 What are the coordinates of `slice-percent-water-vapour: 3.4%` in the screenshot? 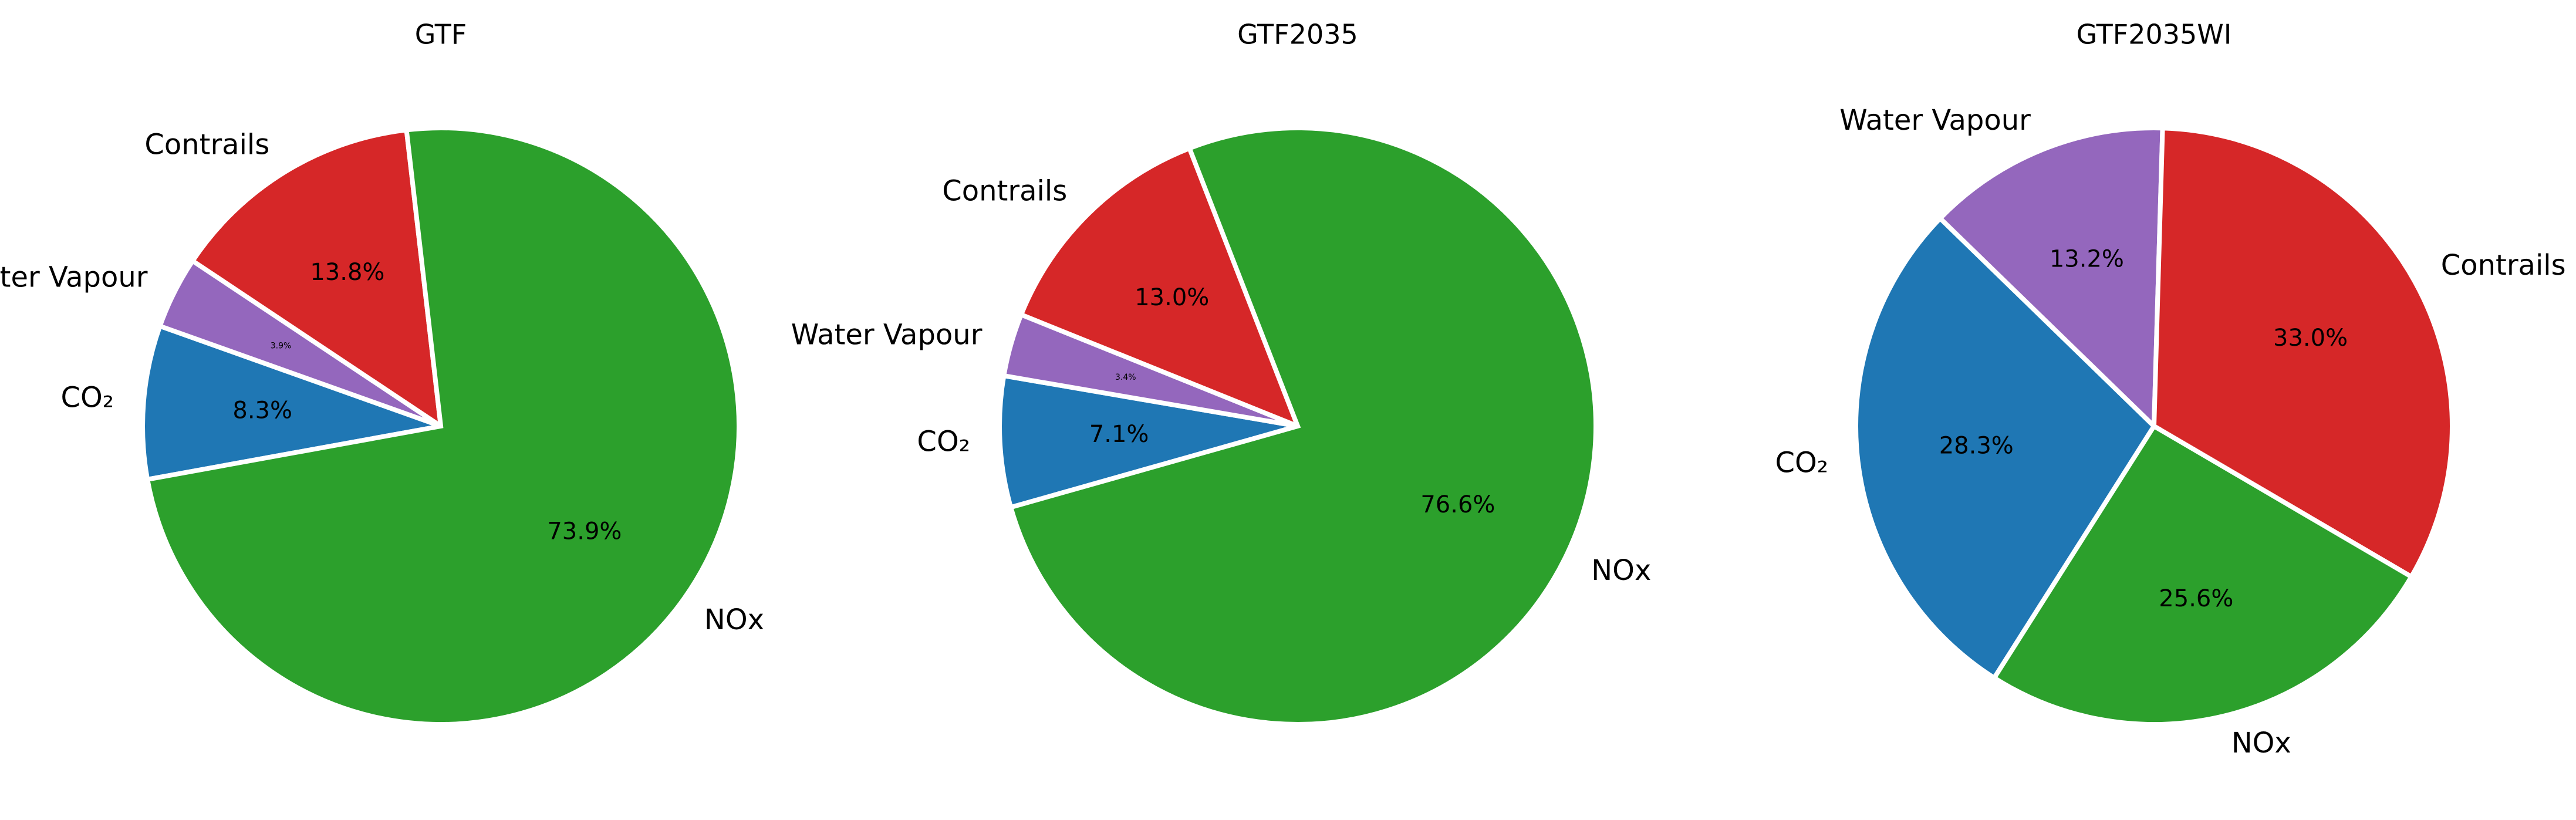 It's located at (1125, 377).